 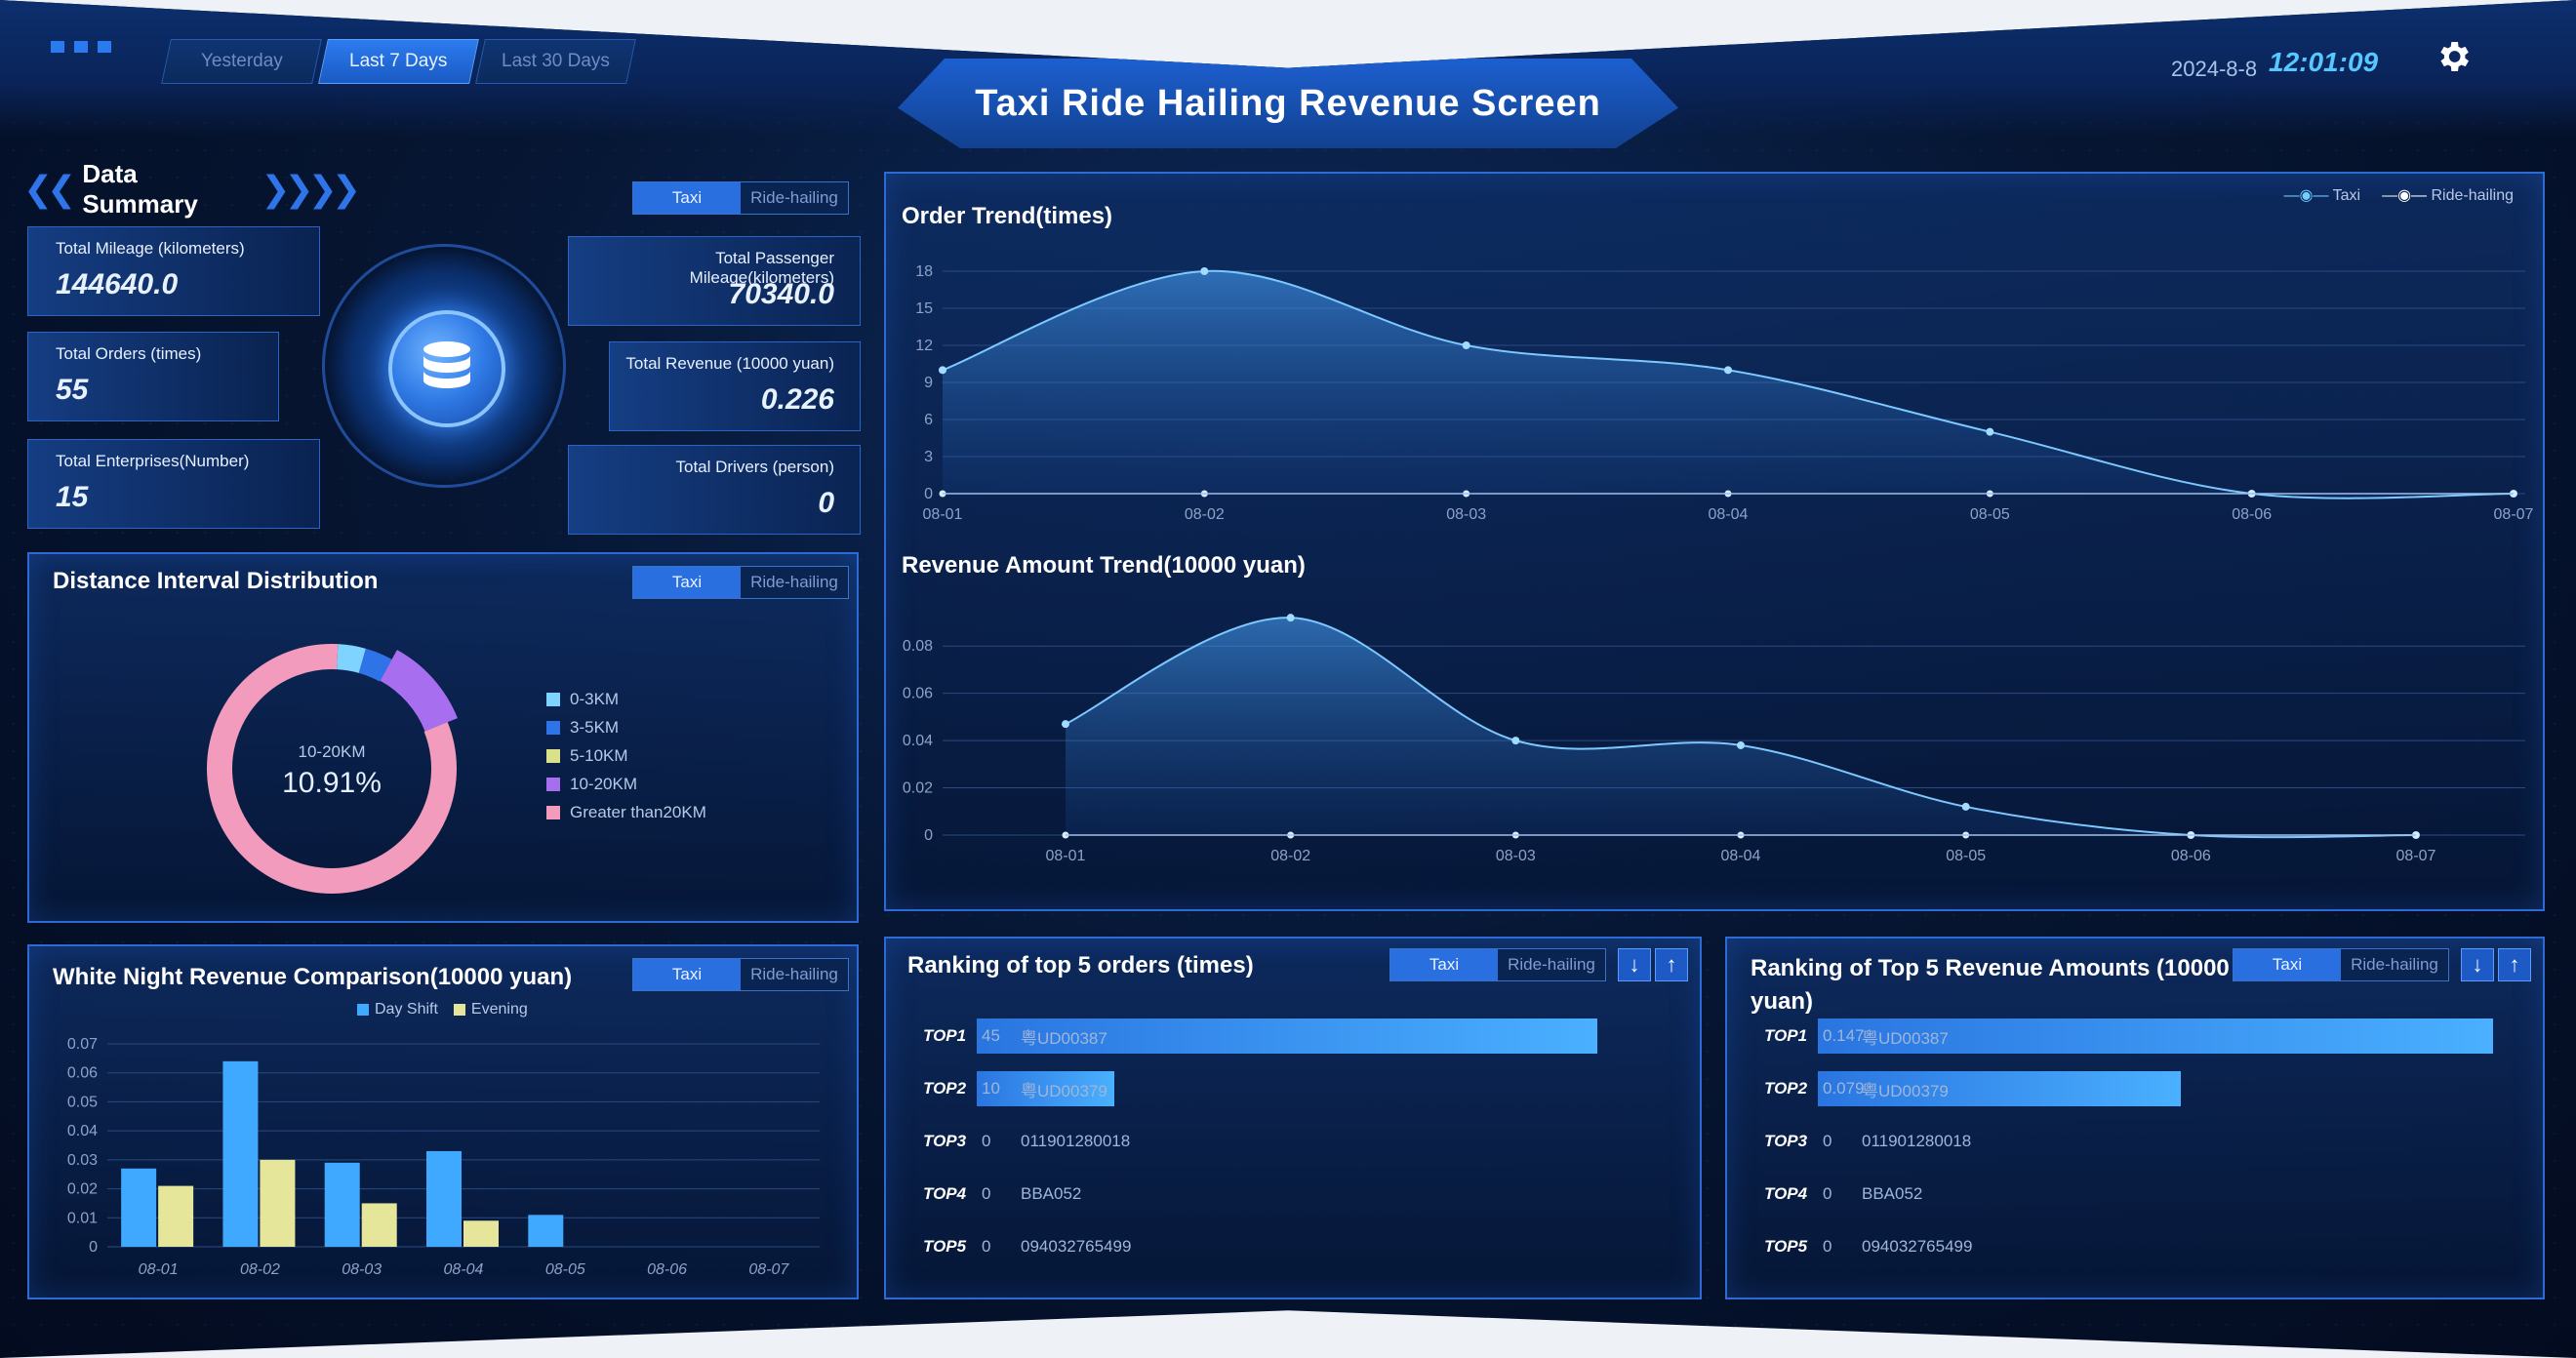 I want to click on database-icon, so click(x=446, y=368).